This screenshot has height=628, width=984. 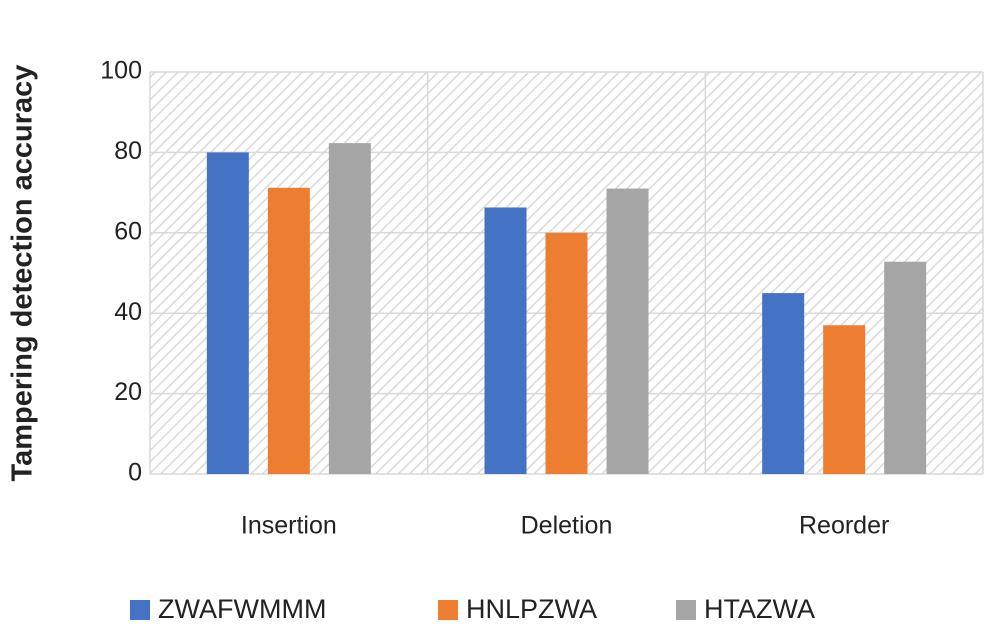 What do you see at coordinates (135, 473) in the screenshot?
I see `y-tick-label: 0` at bounding box center [135, 473].